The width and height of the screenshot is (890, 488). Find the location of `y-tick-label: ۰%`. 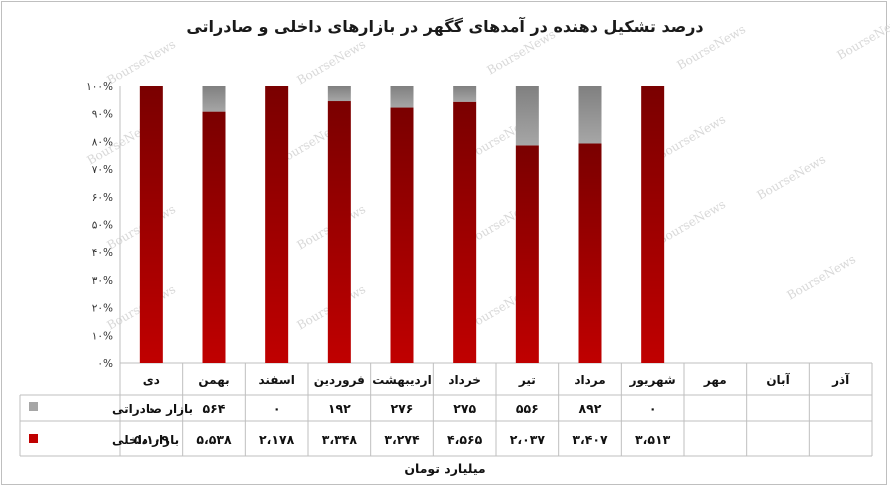

y-tick-label: ۰% is located at coordinates (105, 364).